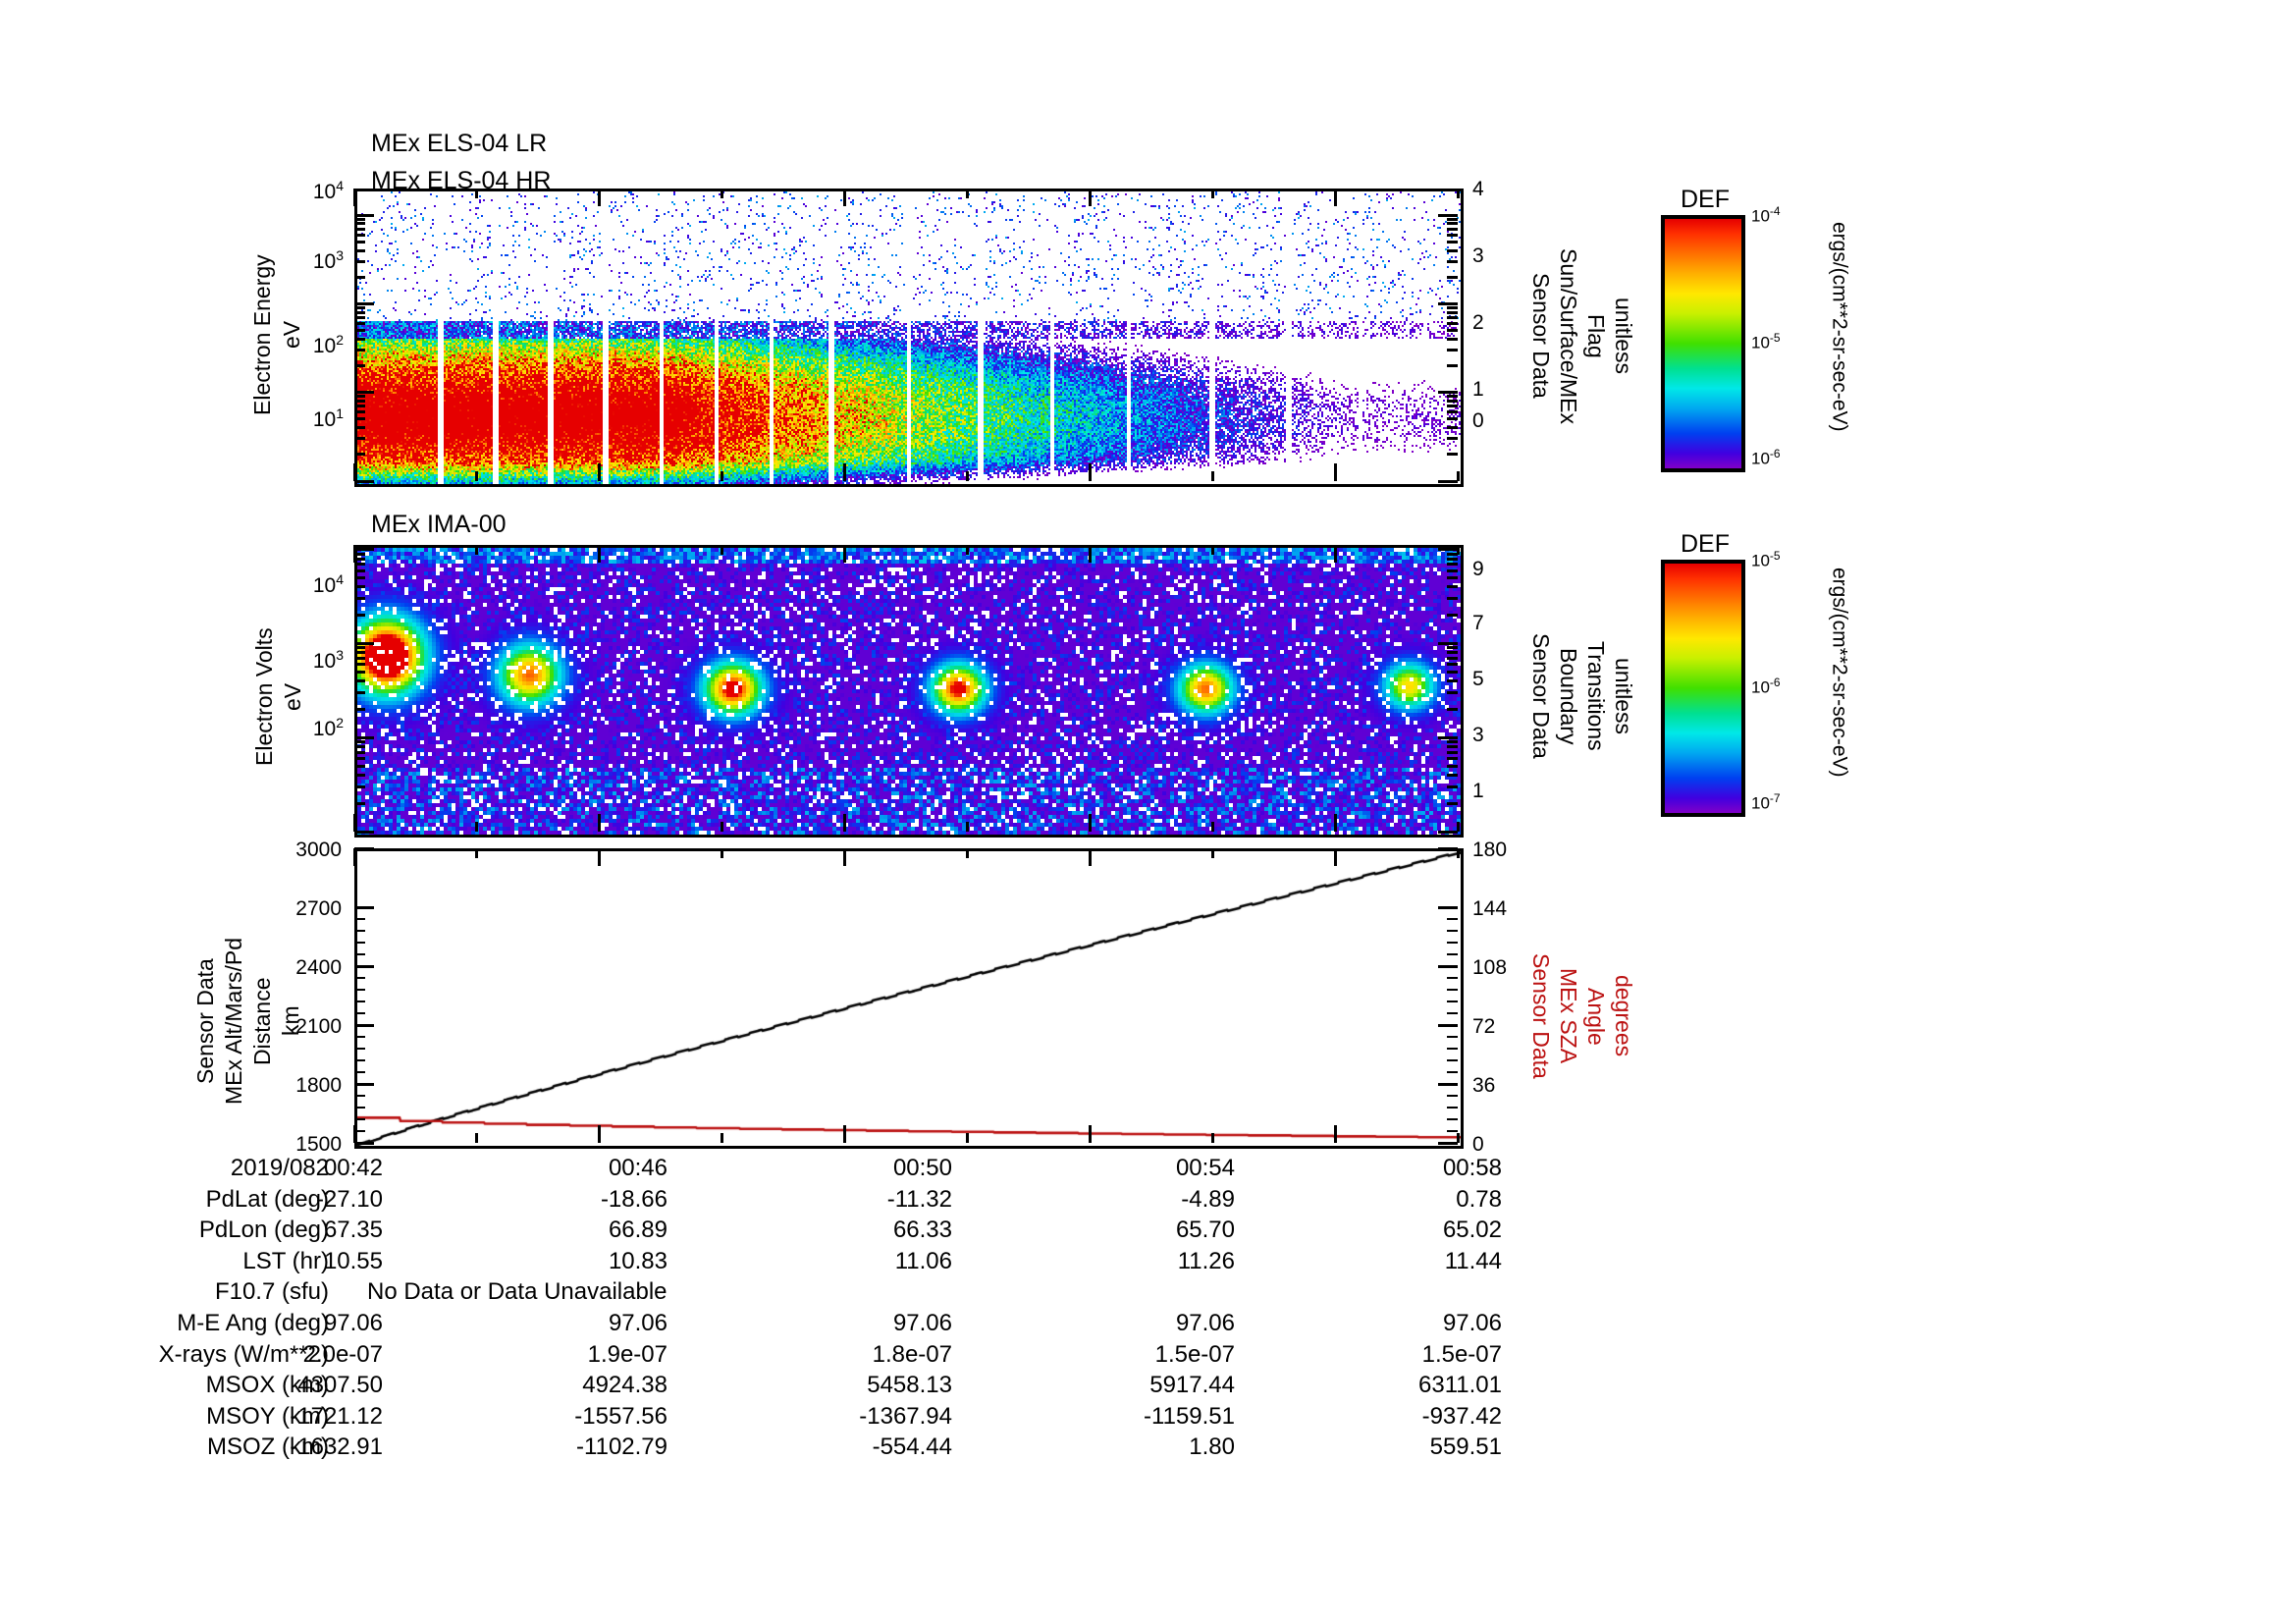  I want to click on panel2-right-title-line1: Sensor Data, so click(1541, 696).